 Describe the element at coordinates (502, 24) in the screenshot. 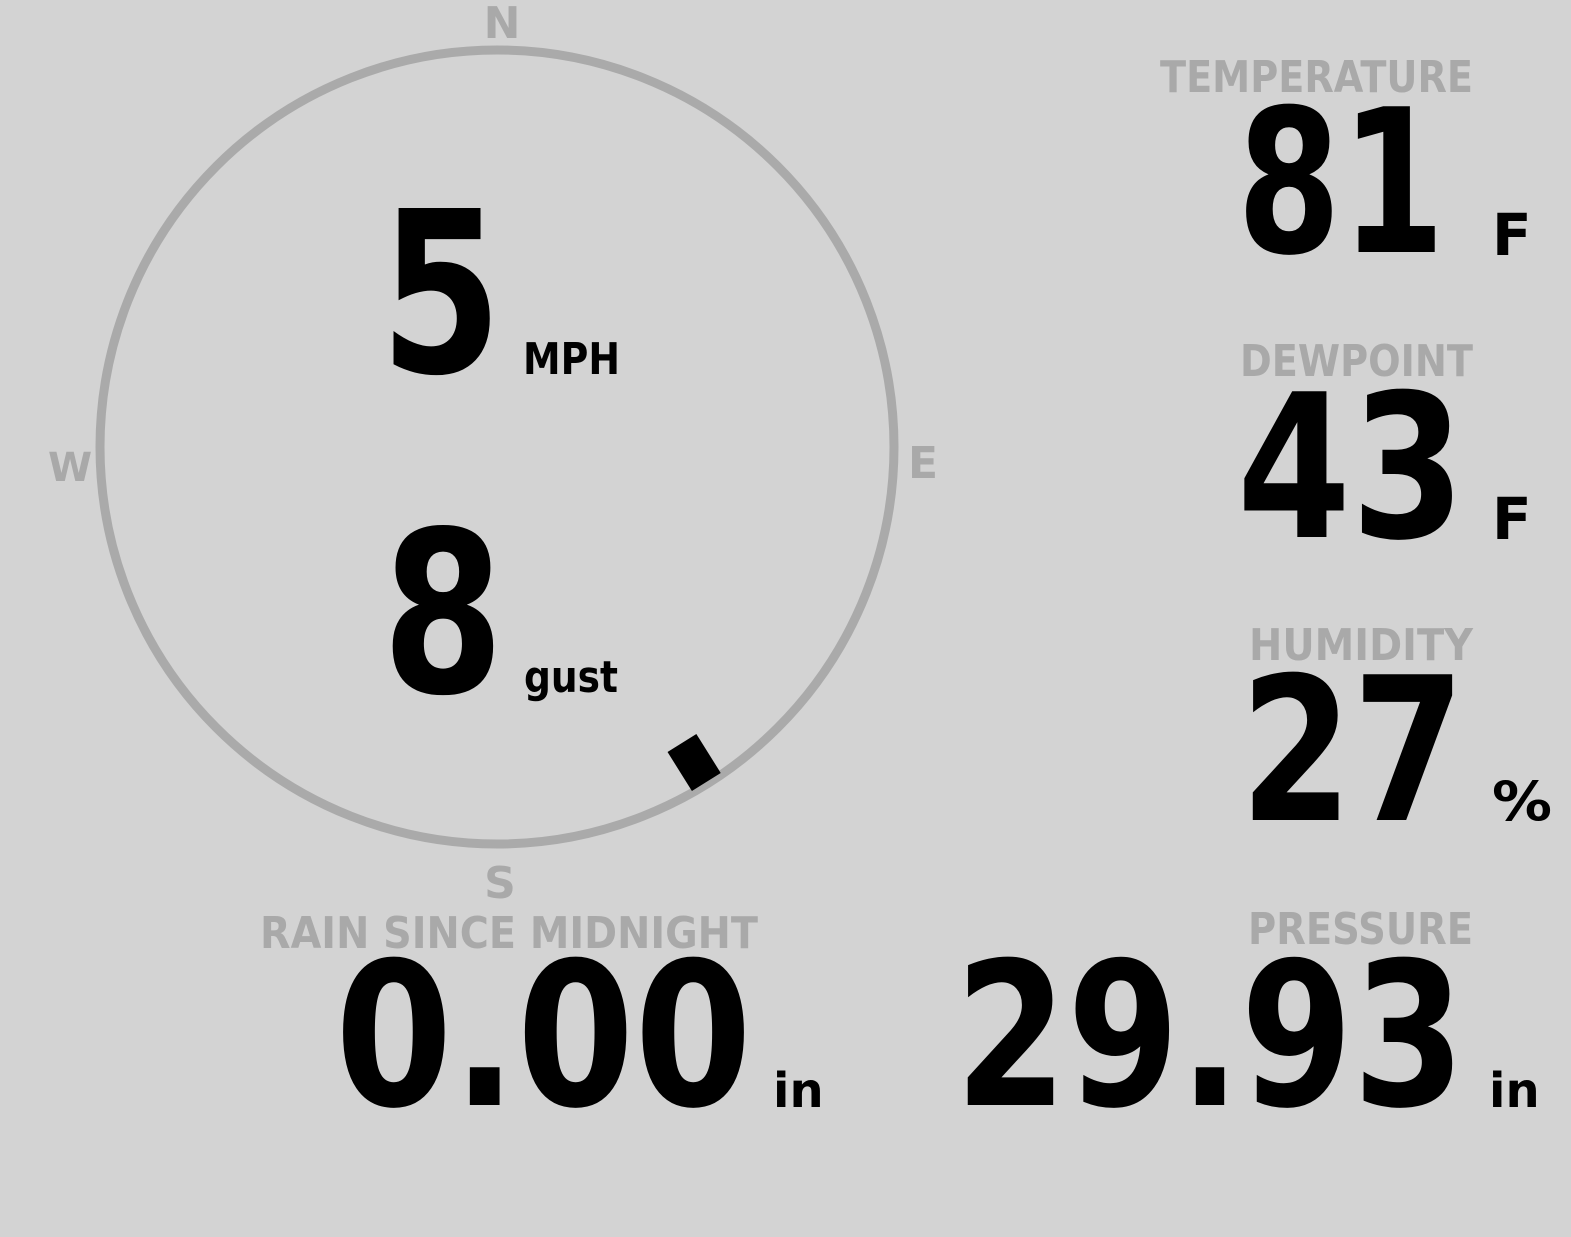

I see `compass-north: N` at that location.